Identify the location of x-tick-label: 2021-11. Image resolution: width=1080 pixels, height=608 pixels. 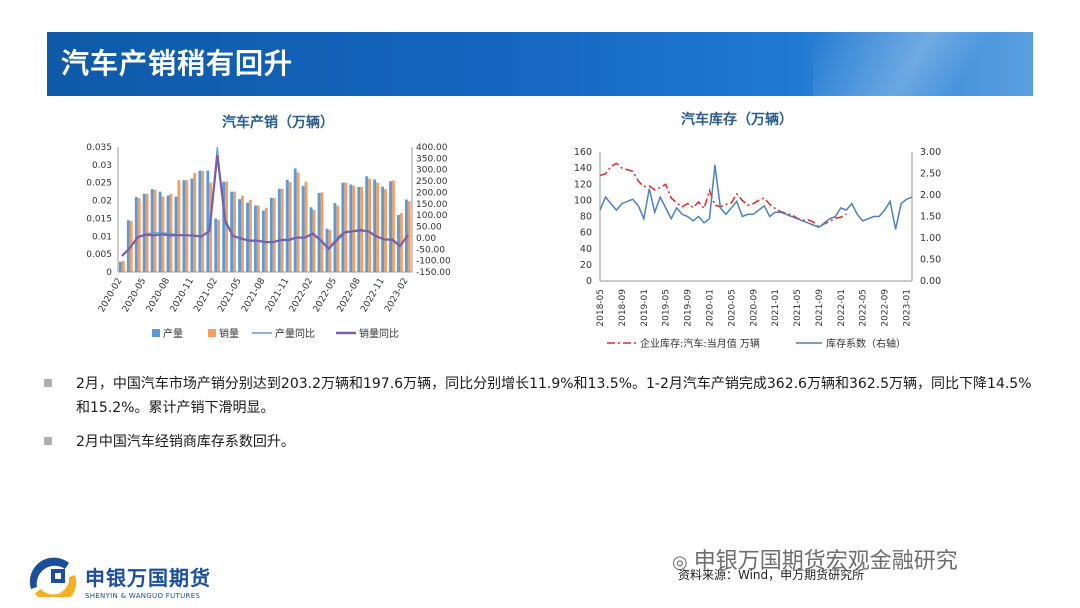
(277, 295).